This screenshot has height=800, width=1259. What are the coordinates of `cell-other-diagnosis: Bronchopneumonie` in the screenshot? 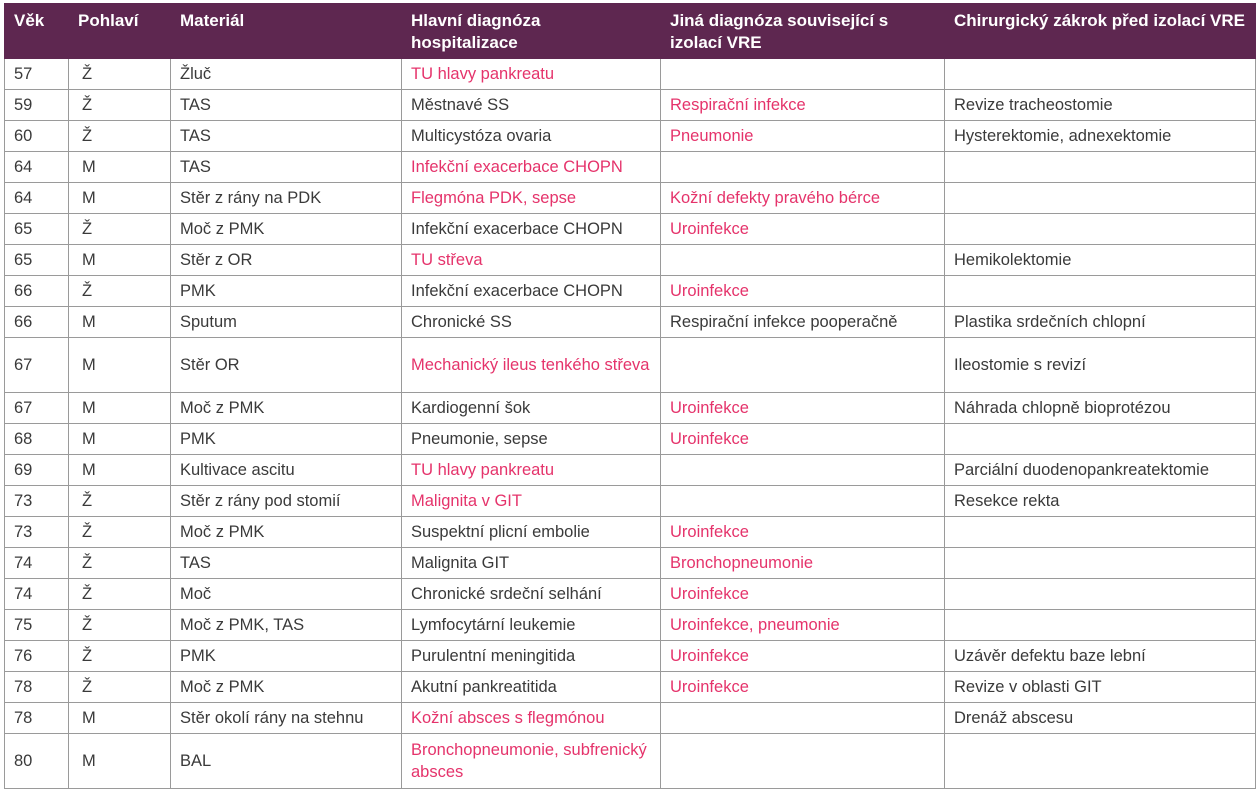 It's located at (802, 563).